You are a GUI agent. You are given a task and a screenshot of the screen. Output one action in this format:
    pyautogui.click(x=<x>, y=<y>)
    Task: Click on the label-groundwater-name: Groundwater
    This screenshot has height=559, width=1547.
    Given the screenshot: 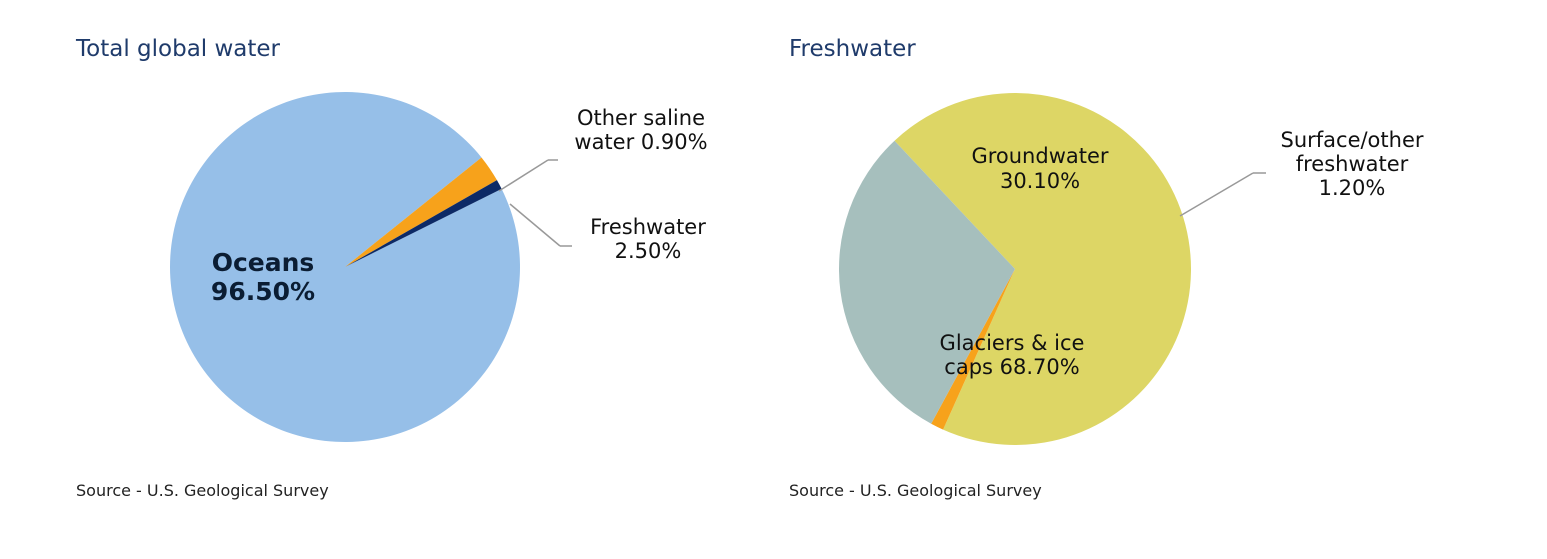 What is the action you would take?
    pyautogui.click(x=1039, y=156)
    